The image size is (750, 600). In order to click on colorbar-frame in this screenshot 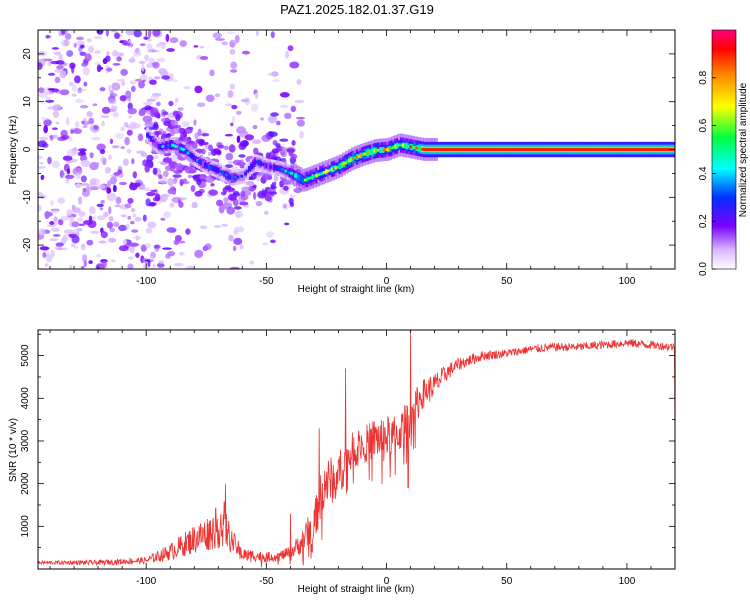, I will do `click(724, 149)`.